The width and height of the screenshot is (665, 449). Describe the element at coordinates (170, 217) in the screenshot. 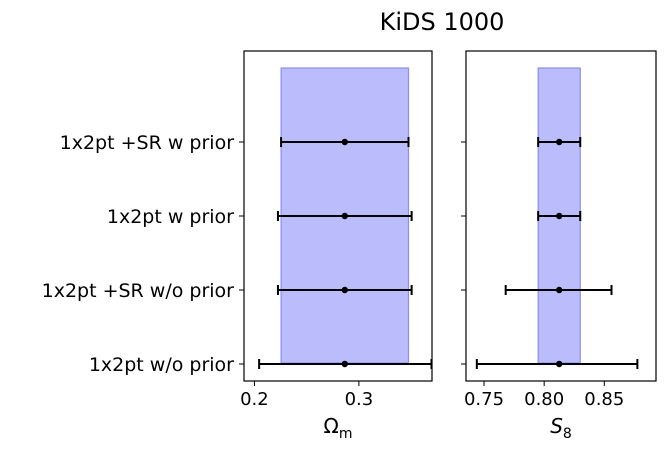

I see `row-label: 1x2pt w prior` at that location.